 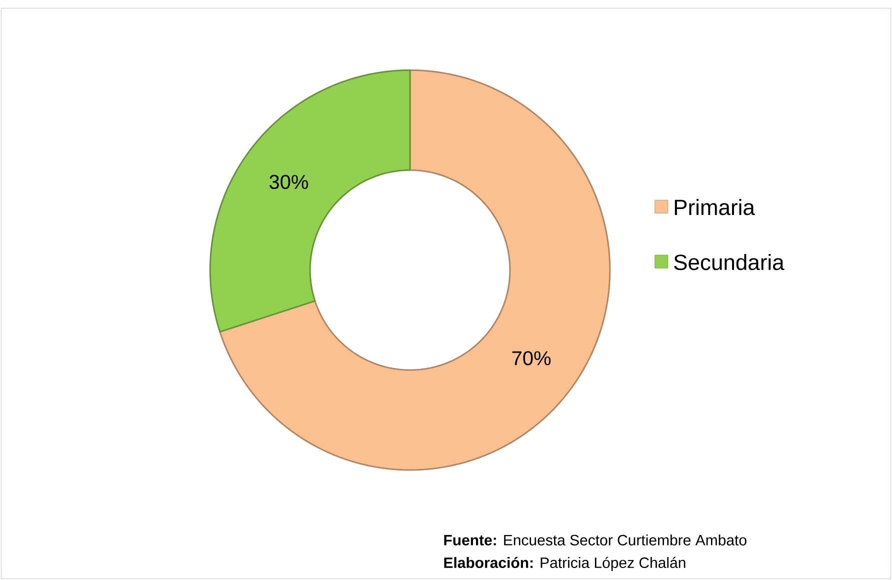 I want to click on data-label: 30%, so click(x=288, y=181).